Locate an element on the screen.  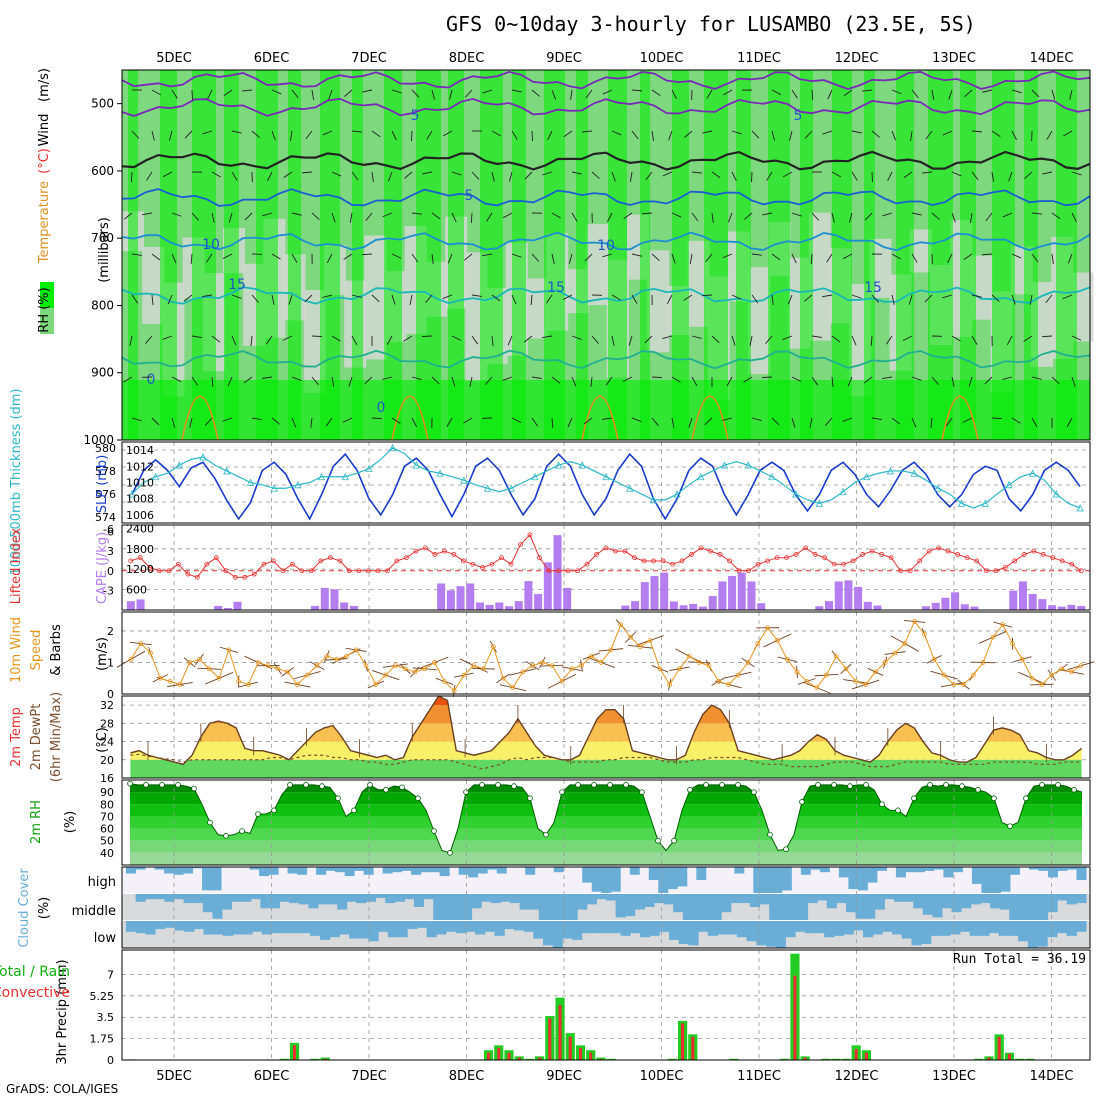
rh-tick: 40 is located at coordinates (107, 853).